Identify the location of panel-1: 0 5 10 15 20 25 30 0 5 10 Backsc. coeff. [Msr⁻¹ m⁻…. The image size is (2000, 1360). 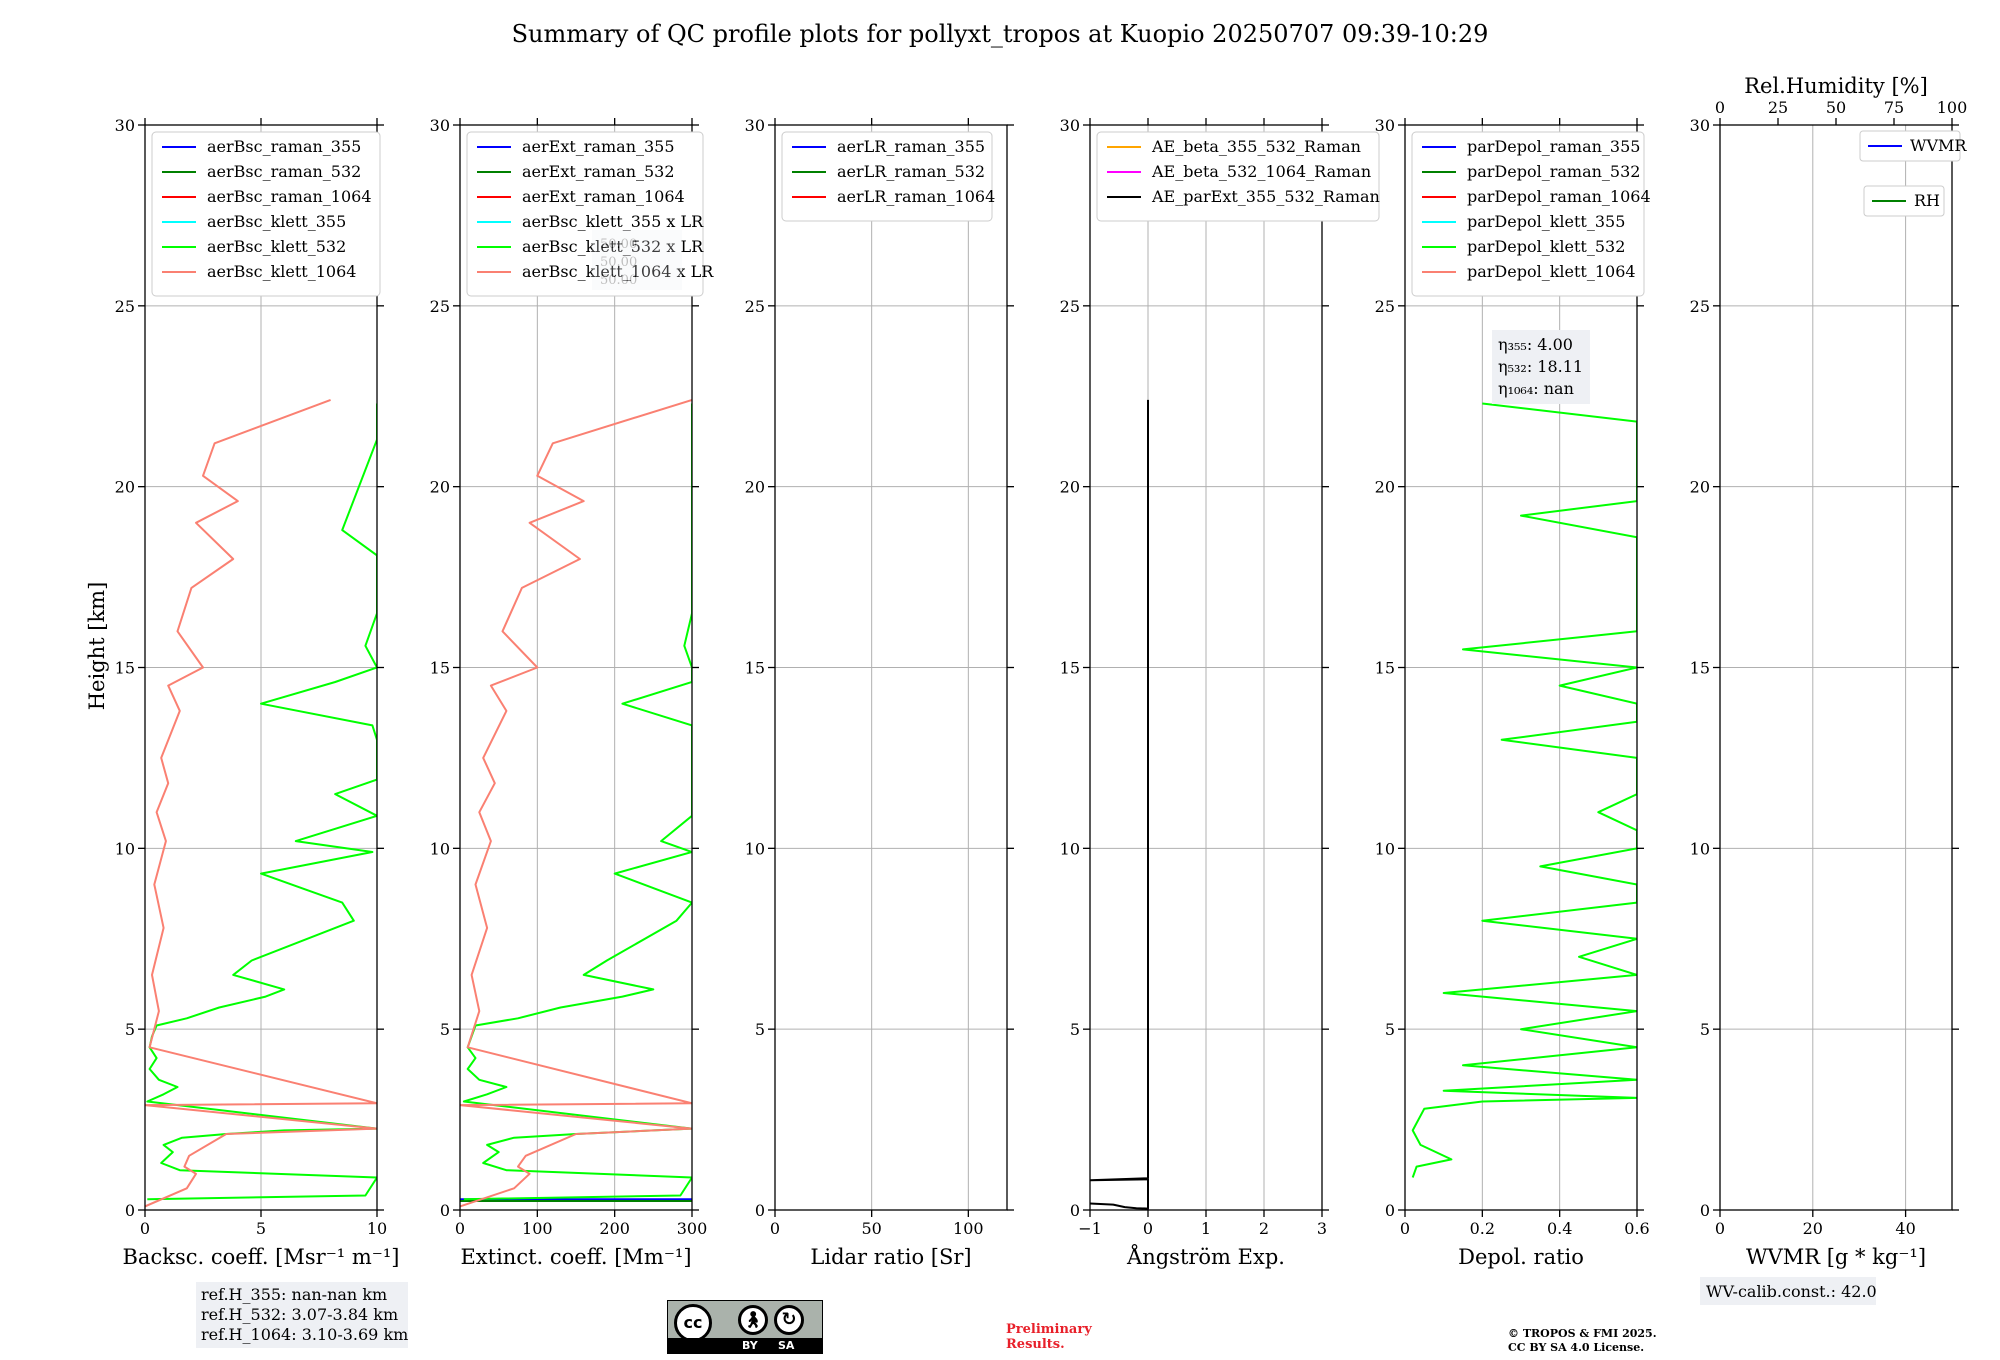
(257, 692).